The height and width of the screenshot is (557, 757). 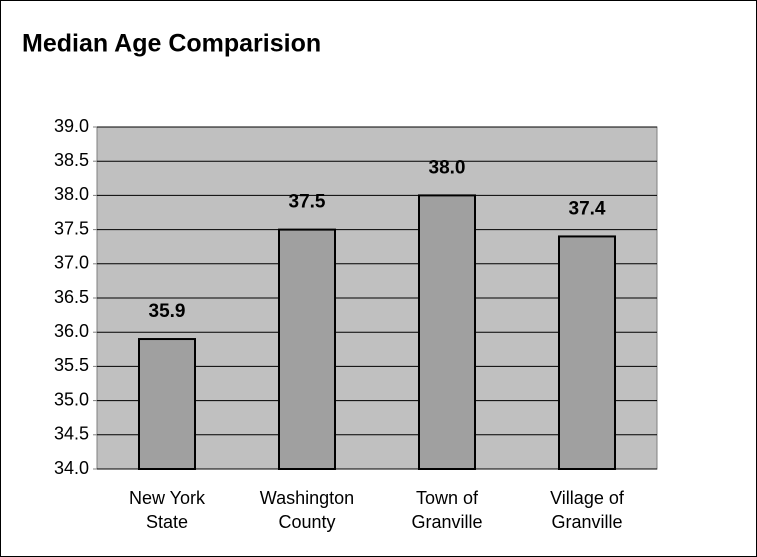 What do you see at coordinates (71, 160) in the screenshot?
I see `y-tick-label: 38.5` at bounding box center [71, 160].